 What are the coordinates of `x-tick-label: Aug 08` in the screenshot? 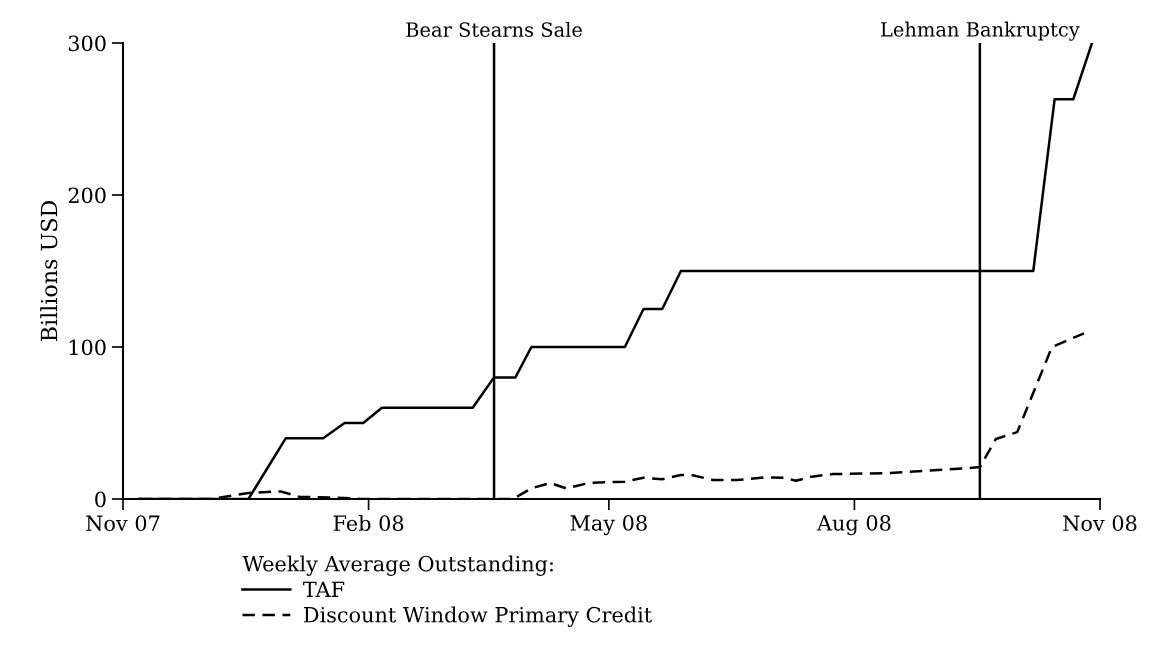 It's located at (853, 525).